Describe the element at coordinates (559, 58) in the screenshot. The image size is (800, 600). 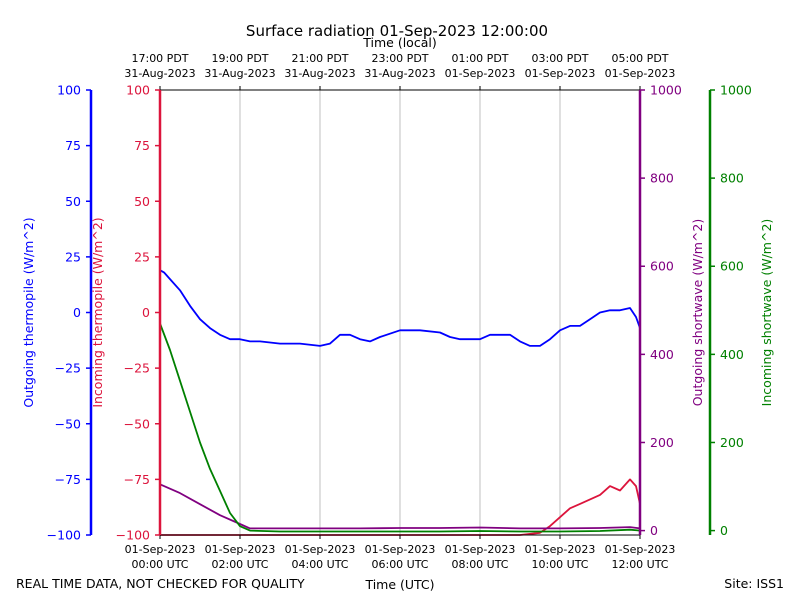
I see `top-tick-time: 03:00 PDT` at that location.